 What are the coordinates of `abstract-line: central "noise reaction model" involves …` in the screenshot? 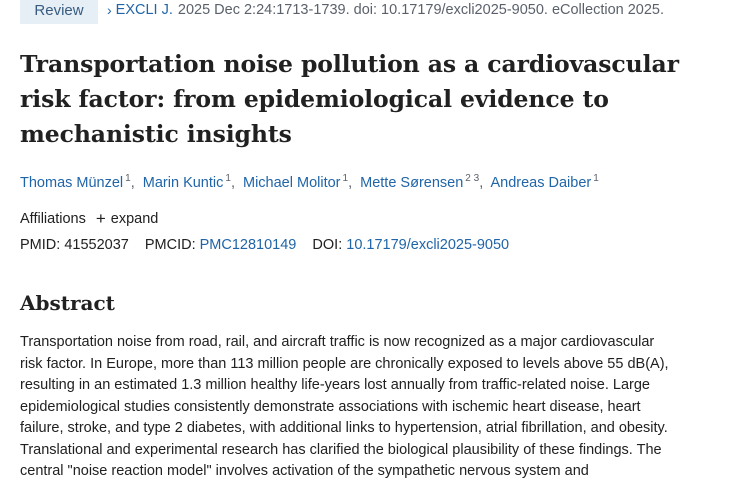 It's located at (304, 471).